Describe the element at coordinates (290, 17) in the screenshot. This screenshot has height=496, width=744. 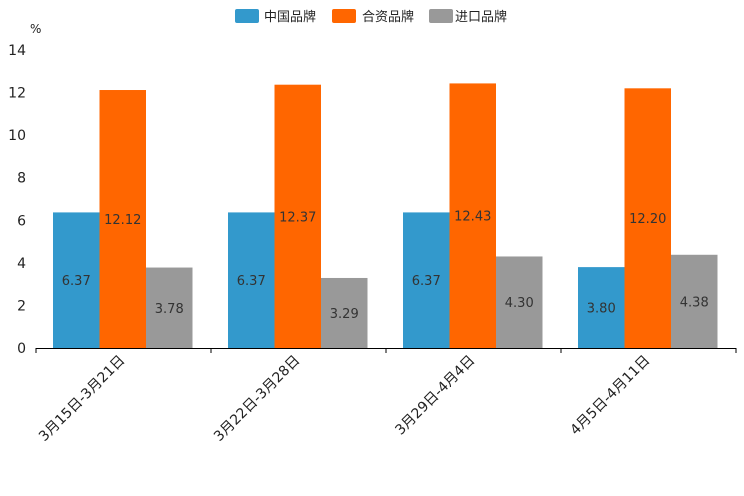
I see `legend-label: 中国品牌` at that location.